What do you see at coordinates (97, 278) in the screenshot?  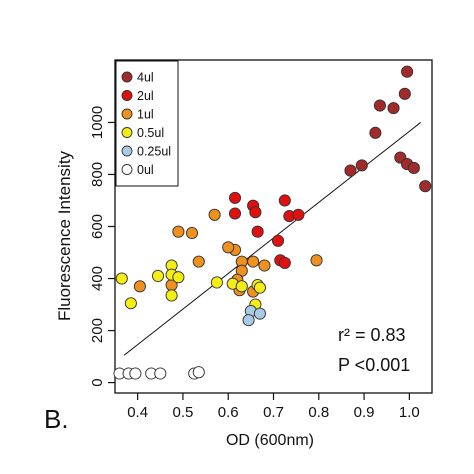 I see `y-tick-label: 400` at bounding box center [97, 278].